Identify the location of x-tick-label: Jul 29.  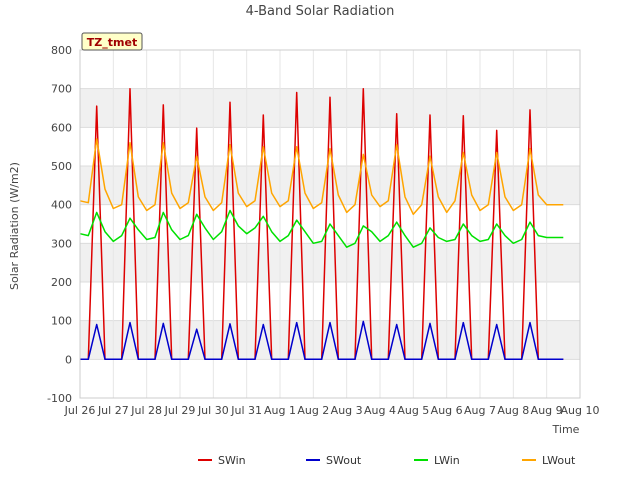
(180, 410).